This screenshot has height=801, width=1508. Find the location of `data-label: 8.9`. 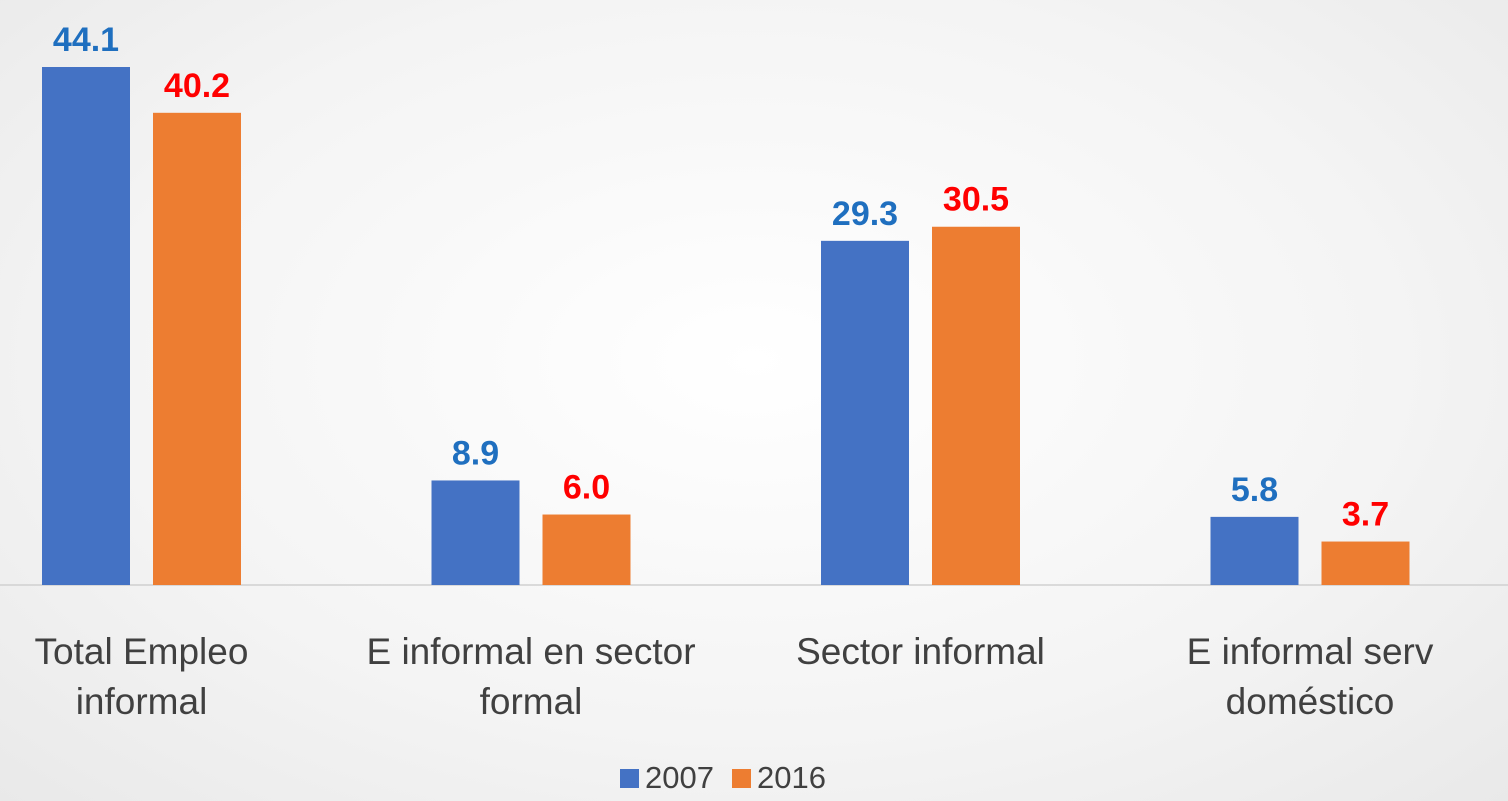

data-label: 8.9 is located at coordinates (475, 453).